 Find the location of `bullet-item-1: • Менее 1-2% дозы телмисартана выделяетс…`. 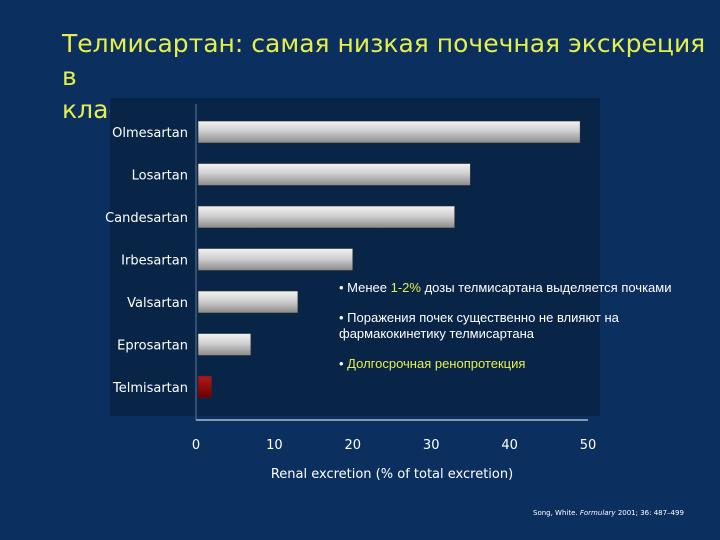

bullet-item-1: • Менее 1-2% дозы телмисартана выделяетс… is located at coordinates (505, 287).